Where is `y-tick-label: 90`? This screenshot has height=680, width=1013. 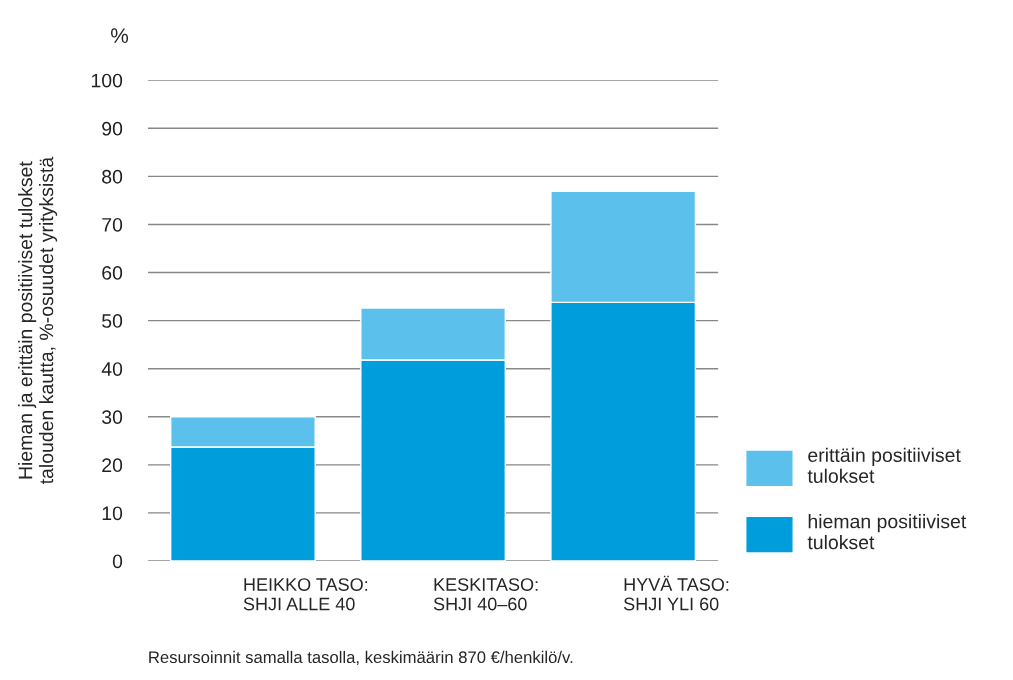 y-tick-label: 90 is located at coordinates (112, 128).